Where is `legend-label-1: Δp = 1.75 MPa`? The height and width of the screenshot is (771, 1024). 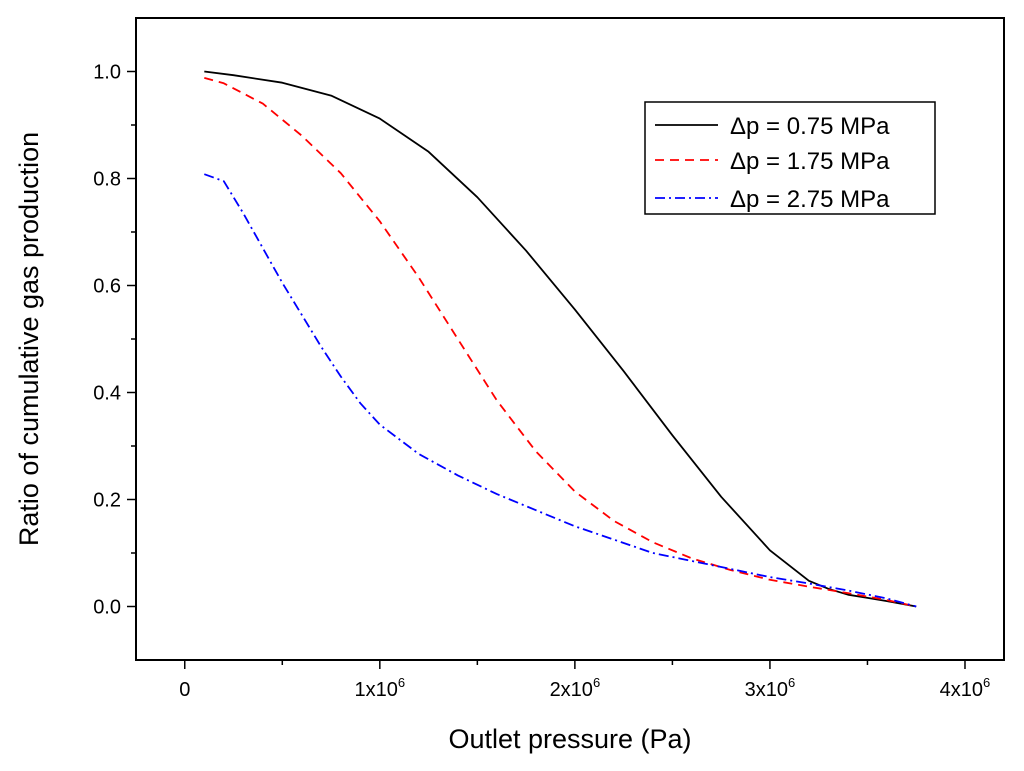 legend-label-1: Δp = 1.75 MPa is located at coordinates (810, 161).